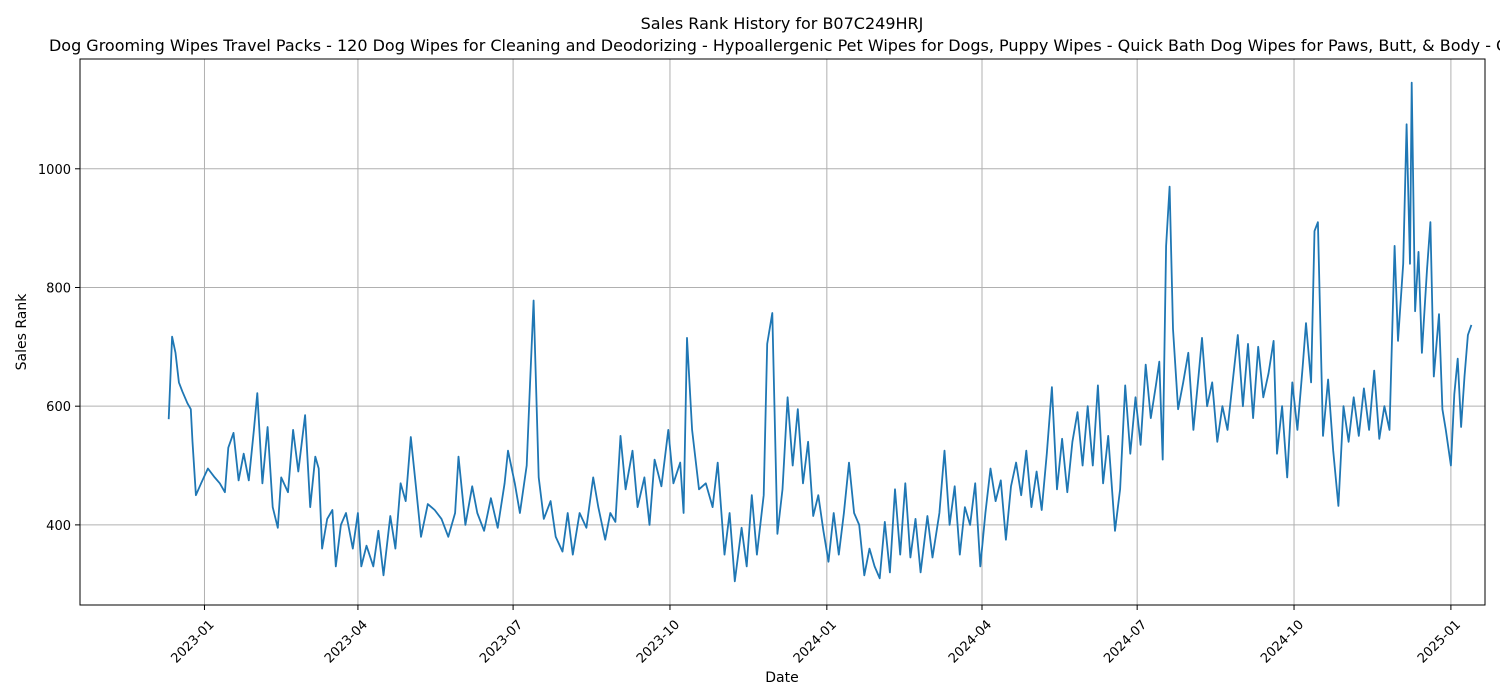 The width and height of the screenshot is (1500, 700). What do you see at coordinates (1282, 641) in the screenshot?
I see `x-tick-label: 2024-10` at bounding box center [1282, 641].